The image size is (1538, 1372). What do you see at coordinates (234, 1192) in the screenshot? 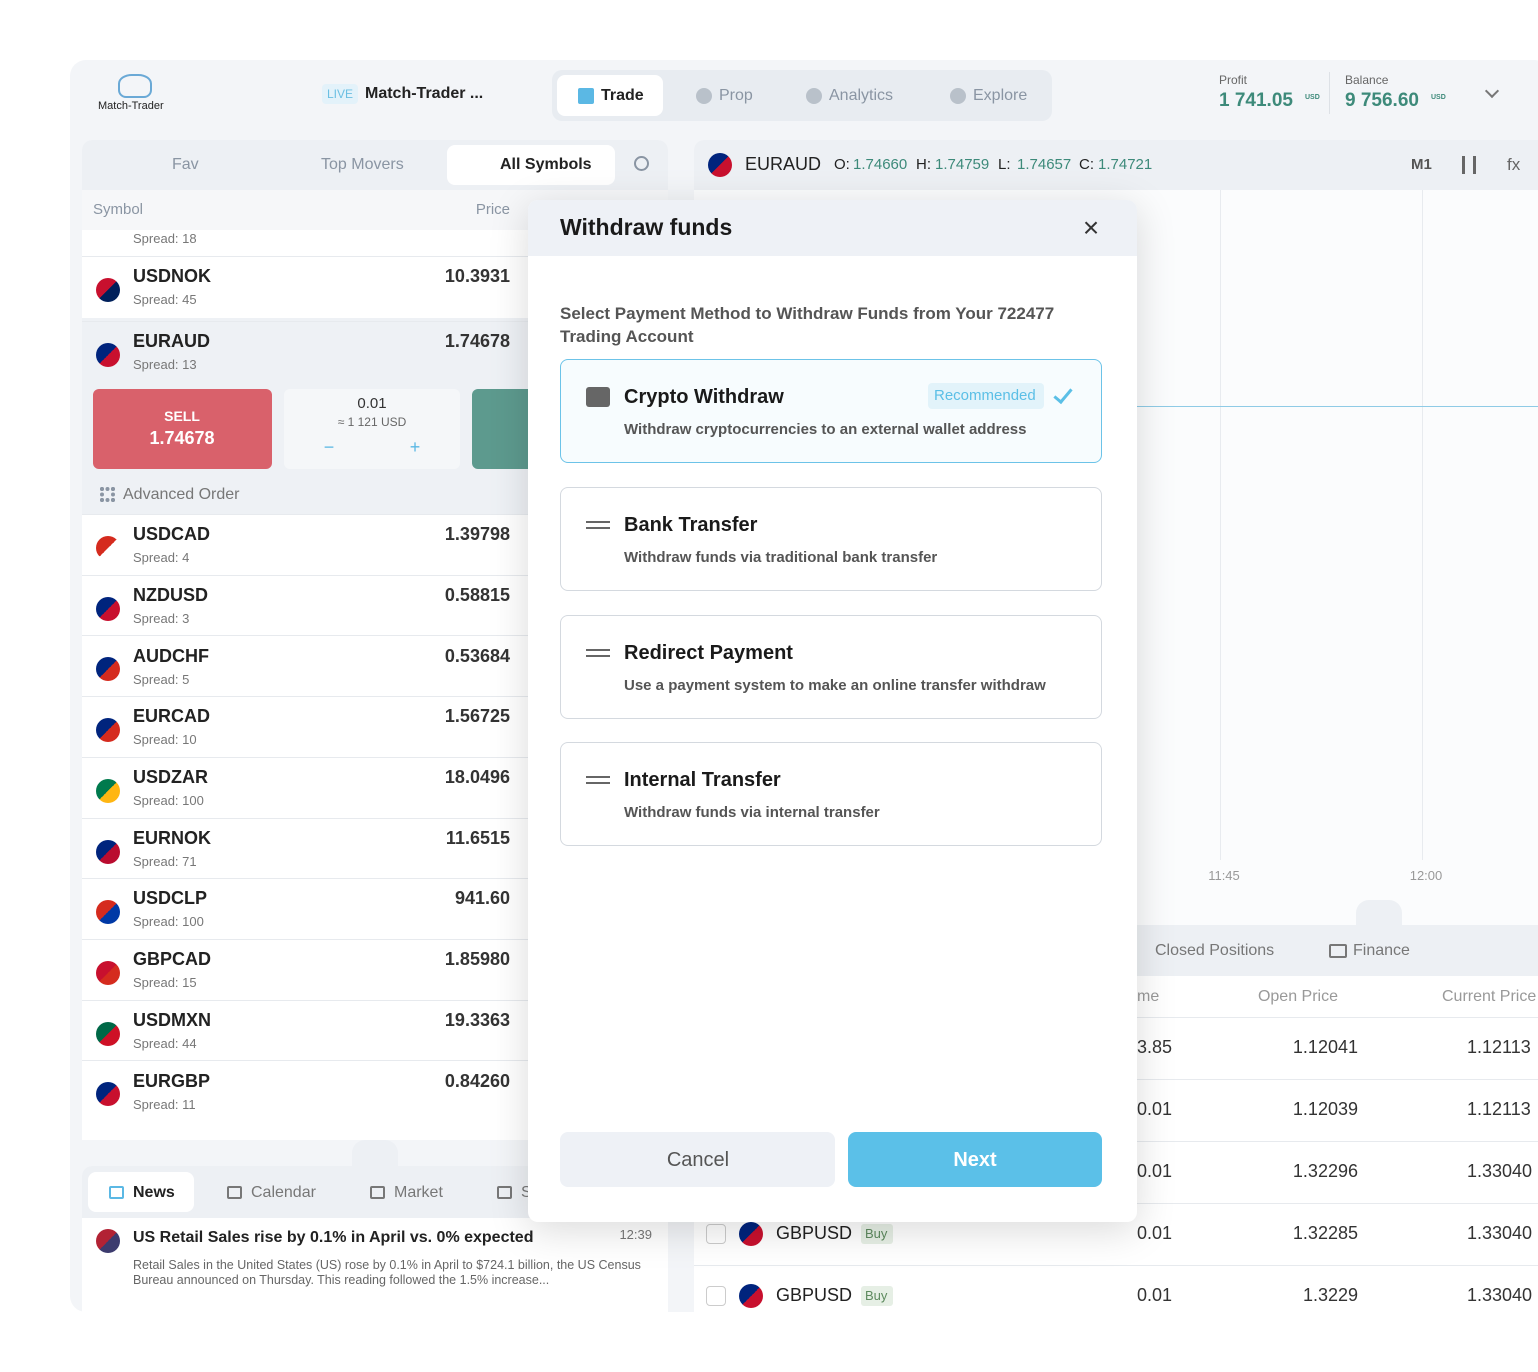
I see `news-tab-icon` at bounding box center [234, 1192].